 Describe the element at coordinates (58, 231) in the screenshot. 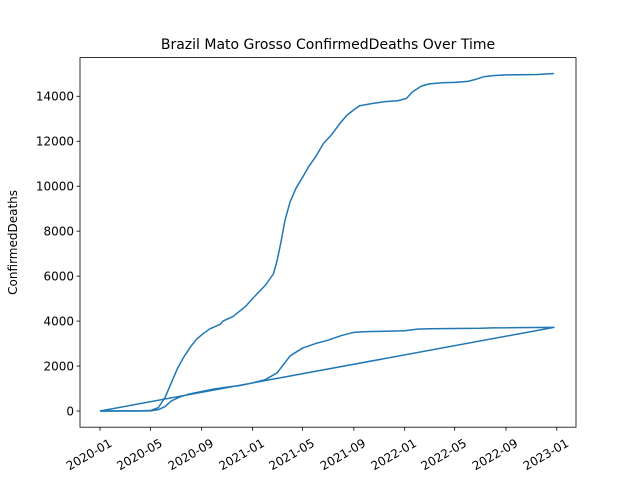

I see `y-tick-label: 8000` at that location.